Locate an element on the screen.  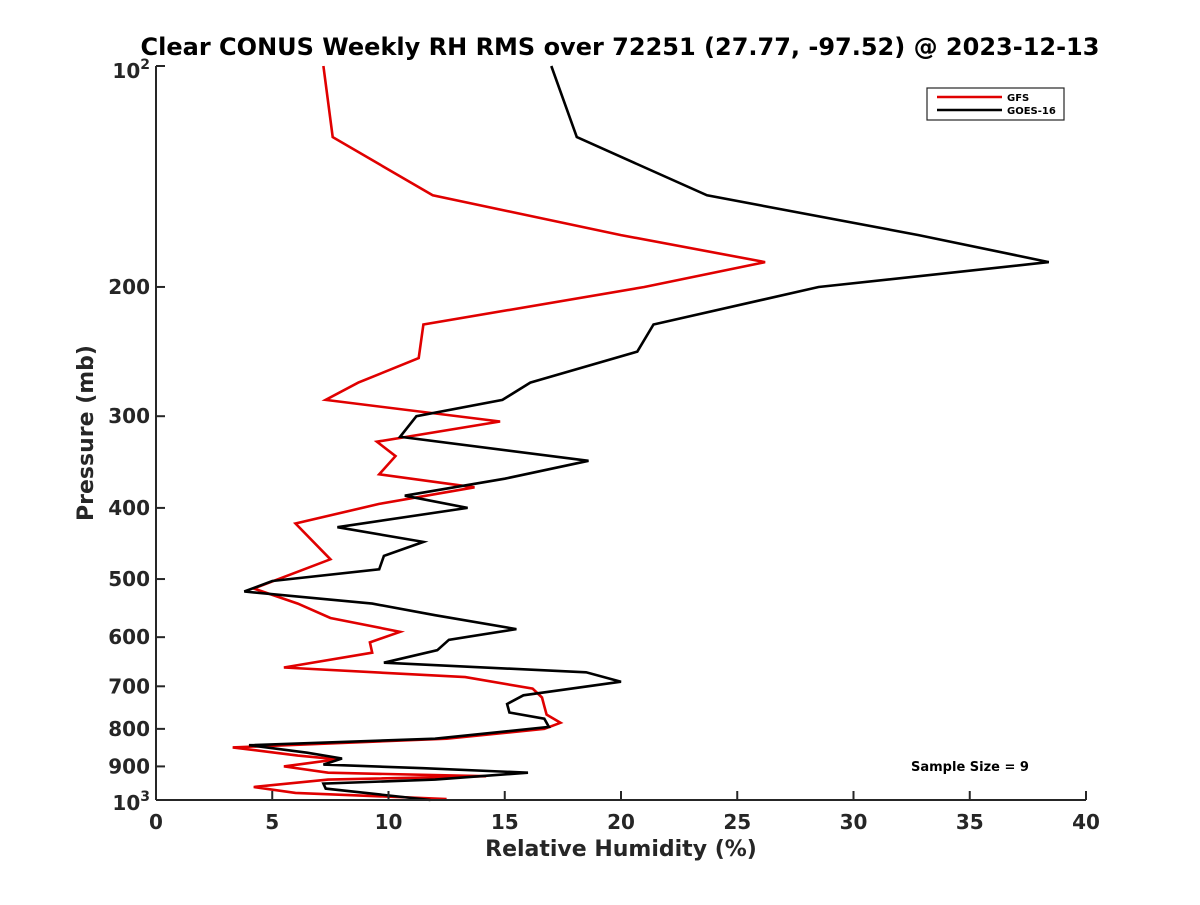
legend: GFS GOES-16 is located at coordinates (995, 104).